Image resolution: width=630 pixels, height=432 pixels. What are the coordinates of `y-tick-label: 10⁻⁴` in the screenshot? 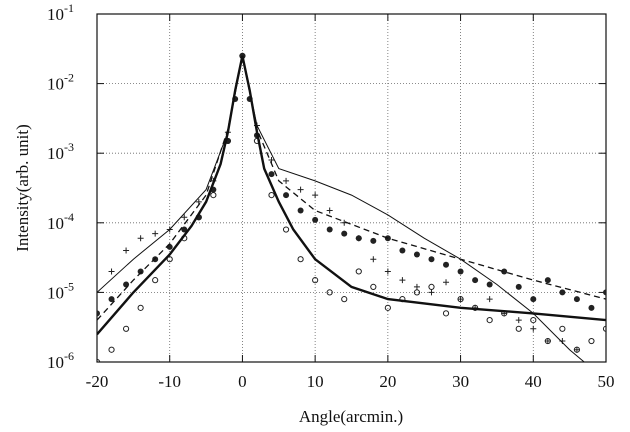 It's located at (60, 221).